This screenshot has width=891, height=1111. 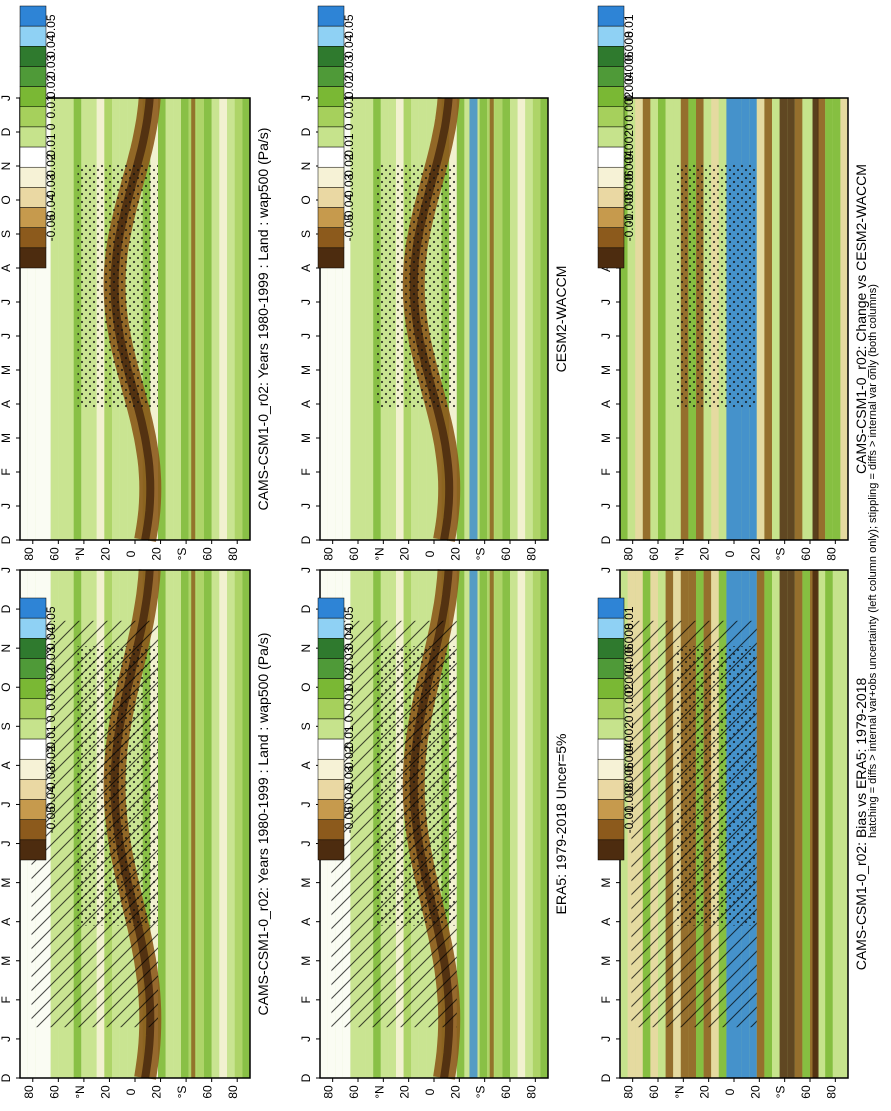 What do you see at coordinates (629, 678) in the screenshot?
I see `colorbar-label: 0.004` at bounding box center [629, 678].